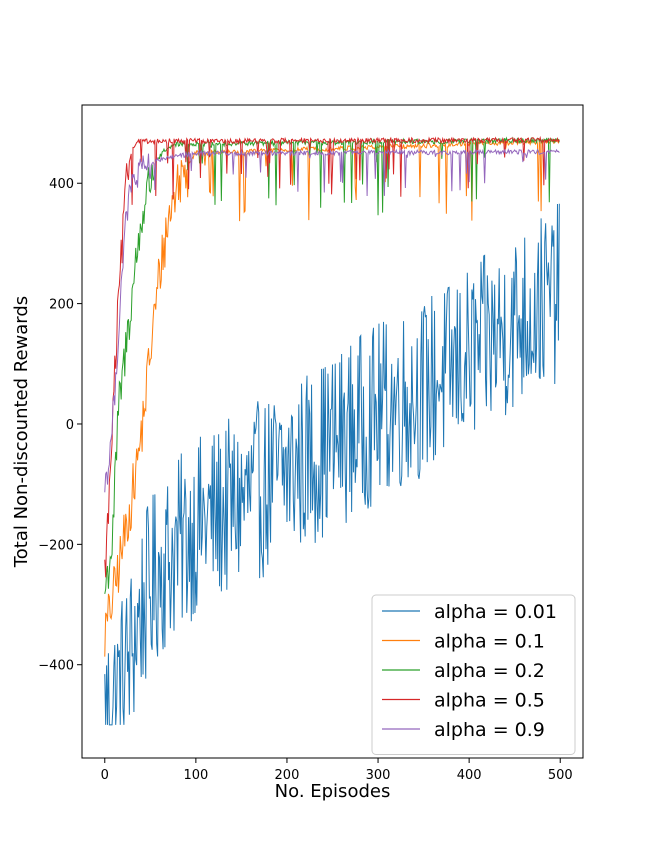 The image size is (648, 864). What do you see at coordinates (21, 432) in the screenshot?
I see `y-axis-title: Total Non-discounted Rewards` at bounding box center [21, 432].